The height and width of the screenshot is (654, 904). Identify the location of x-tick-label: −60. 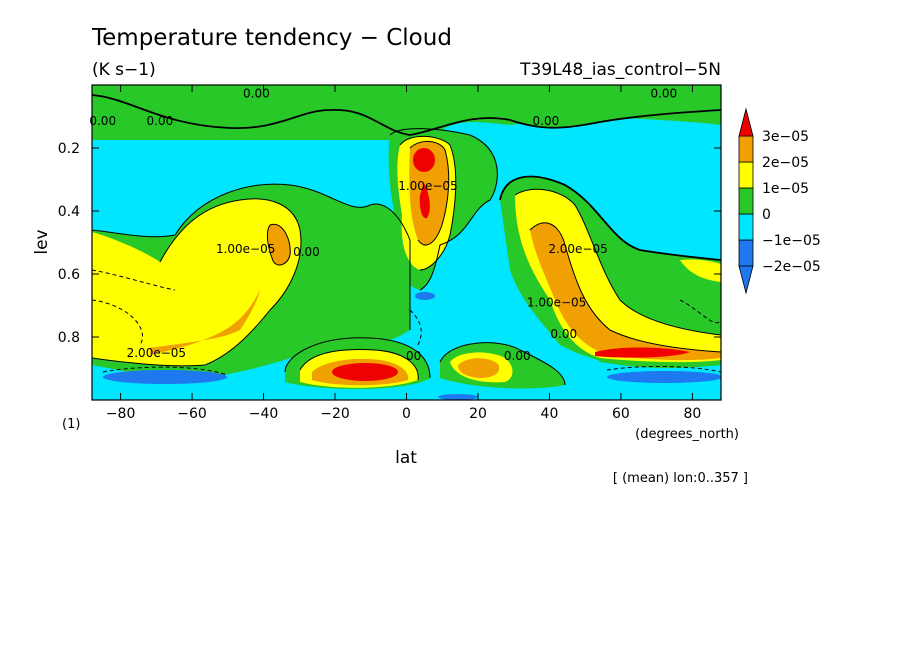
(192, 414).